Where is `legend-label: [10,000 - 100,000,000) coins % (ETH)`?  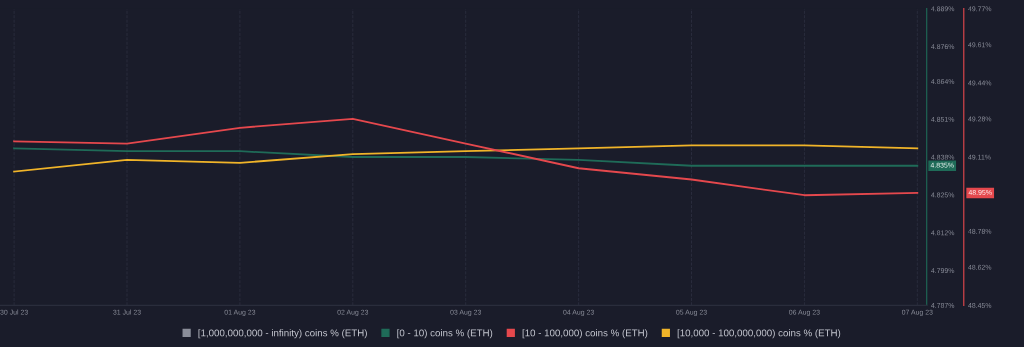
legend-label: [10,000 - 100,000,000) coins % (ETH) is located at coordinates (759, 334).